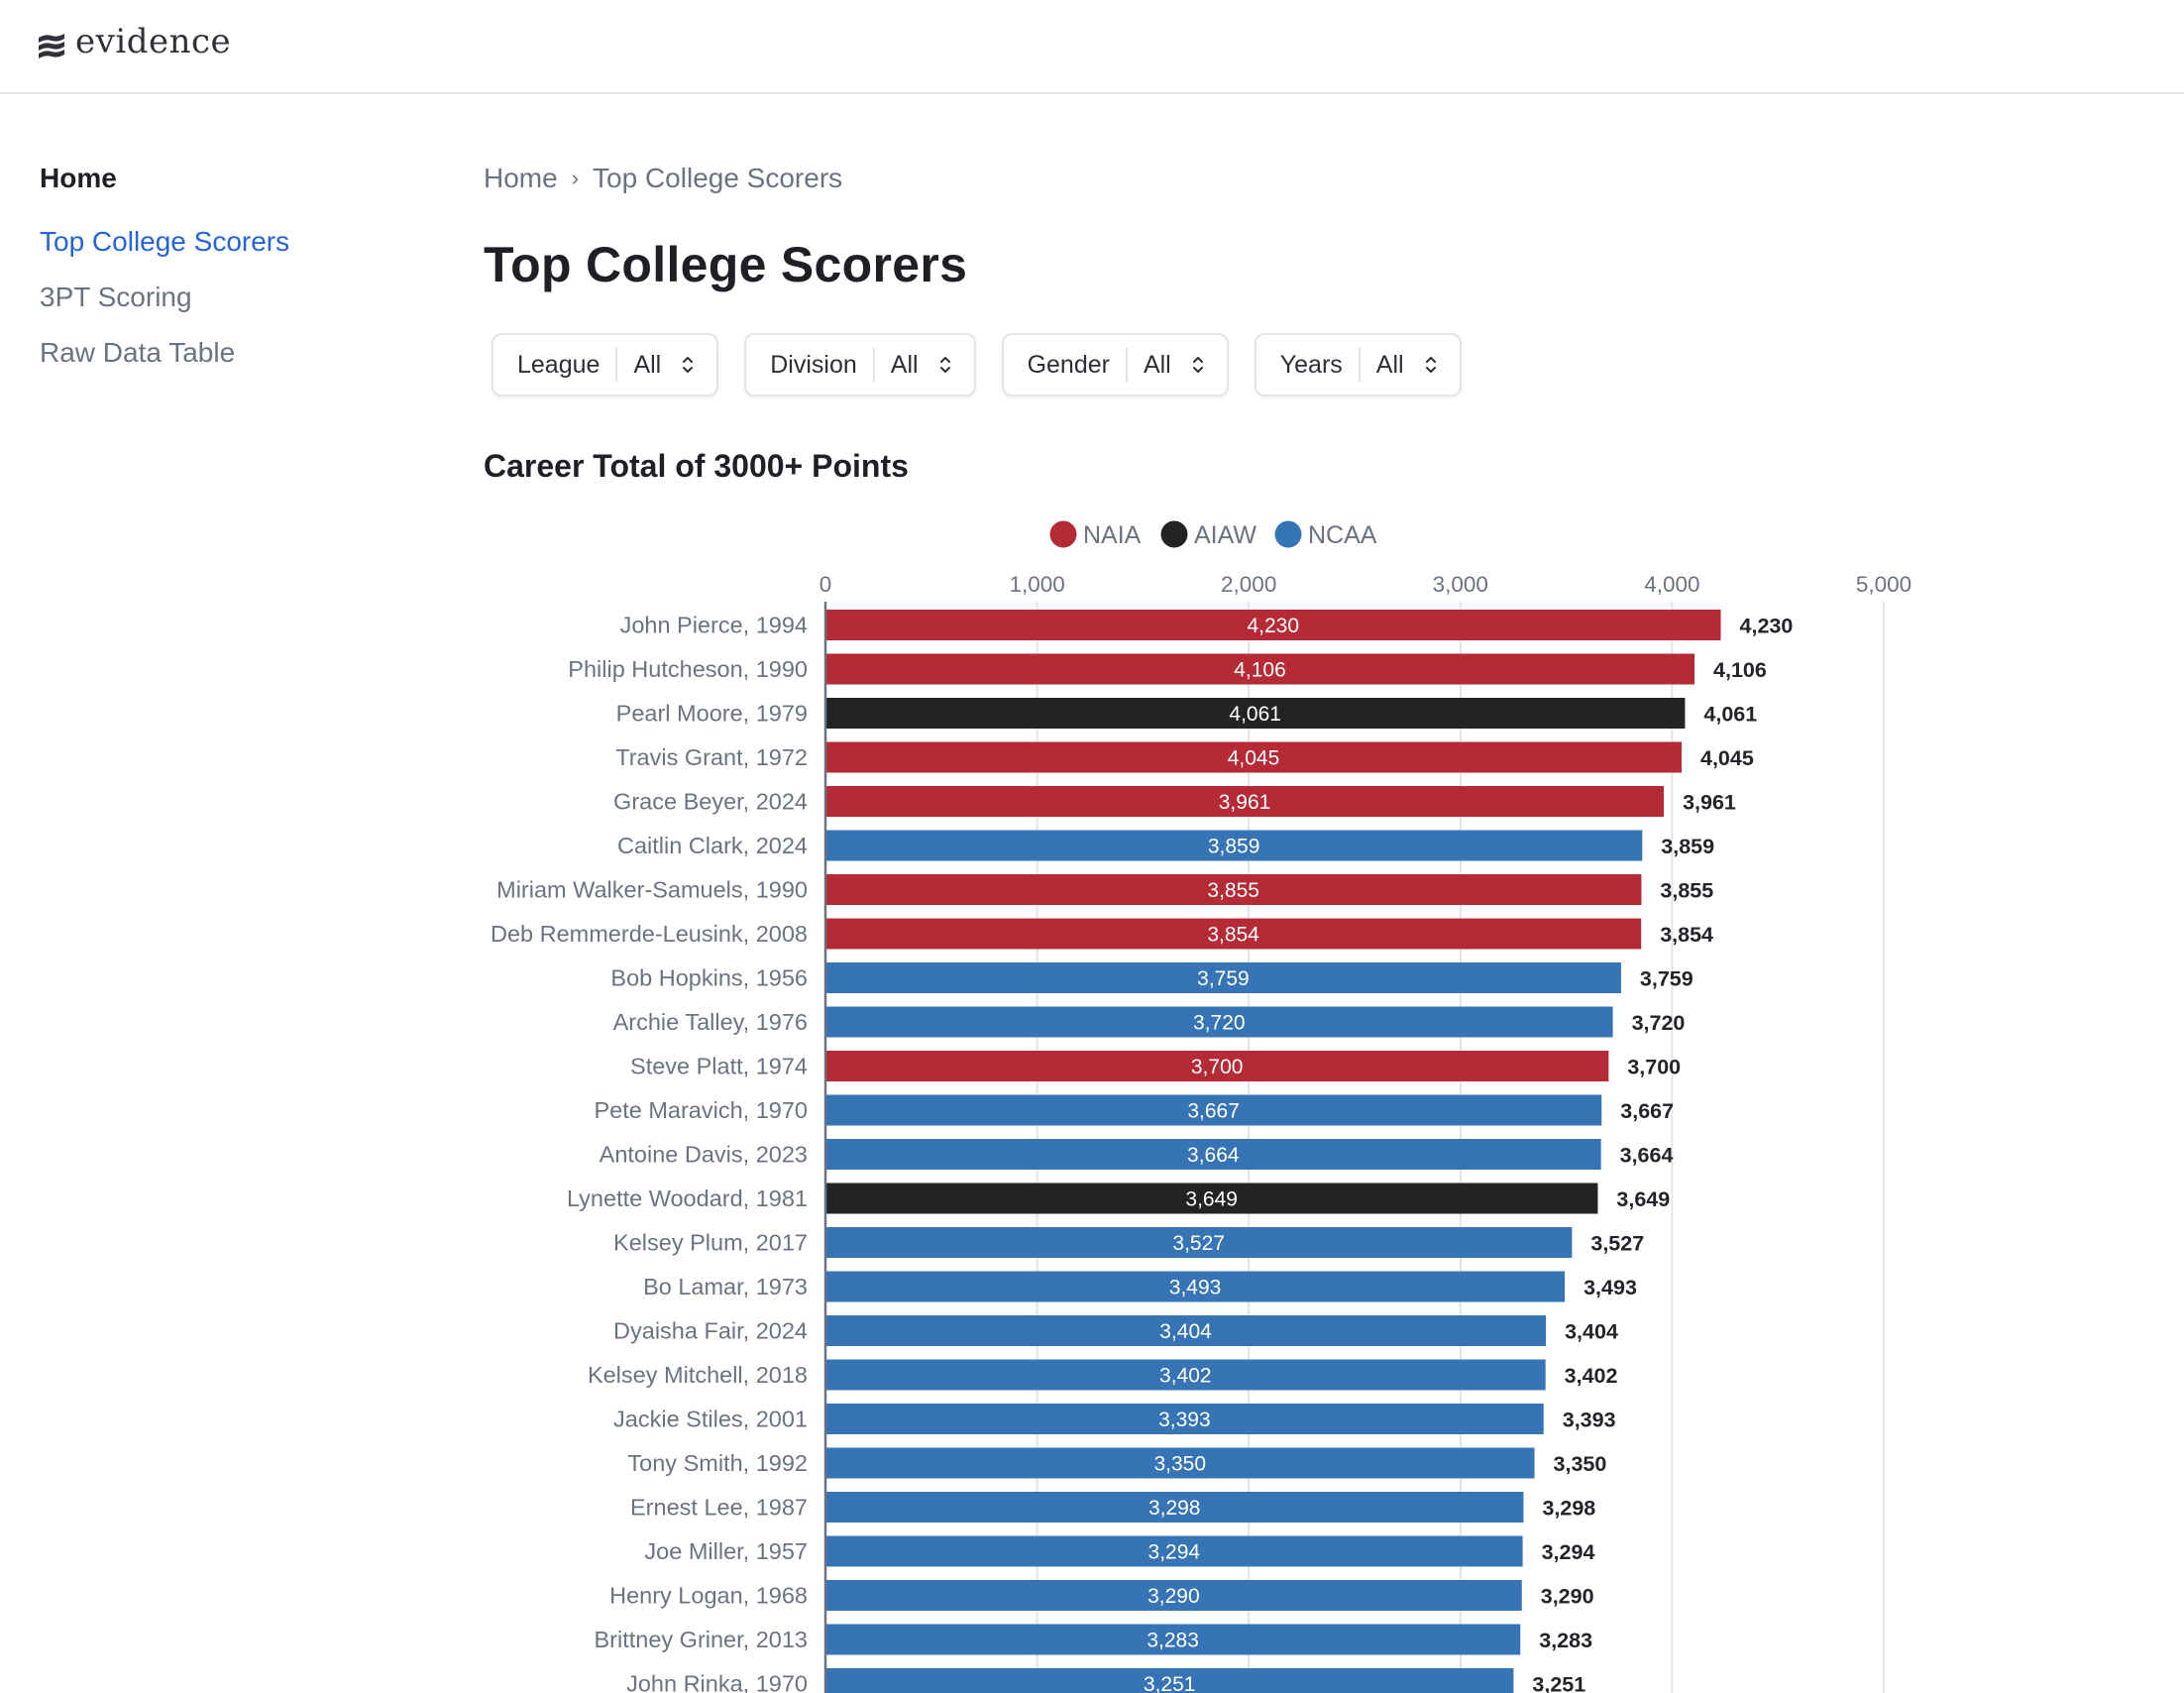  Describe the element at coordinates (717, 1682) in the screenshot. I see `y-tick-label: John Rinka, 1970` at that location.